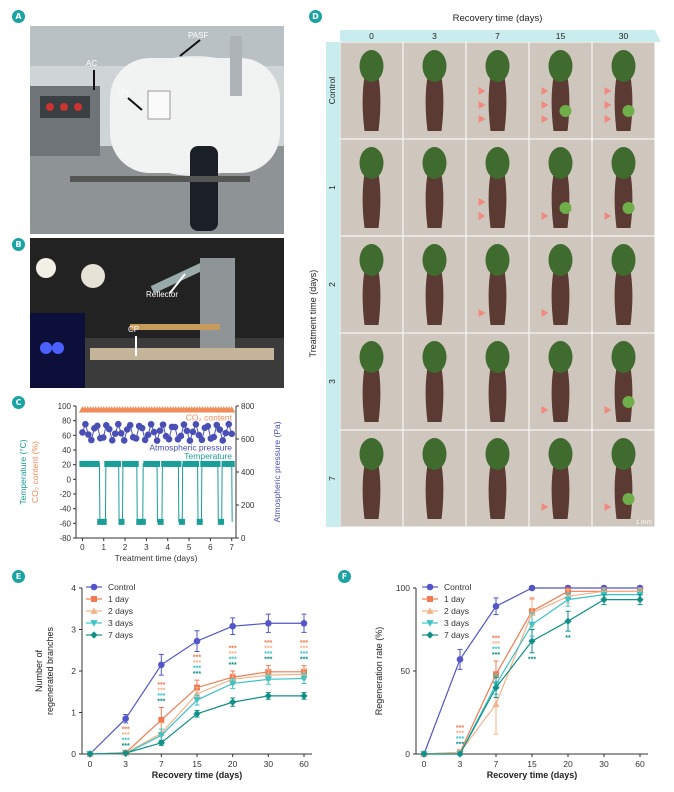 The width and height of the screenshot is (674, 792). What do you see at coordinates (120, 635) in the screenshot?
I see `legend-label: 7 days` at bounding box center [120, 635].